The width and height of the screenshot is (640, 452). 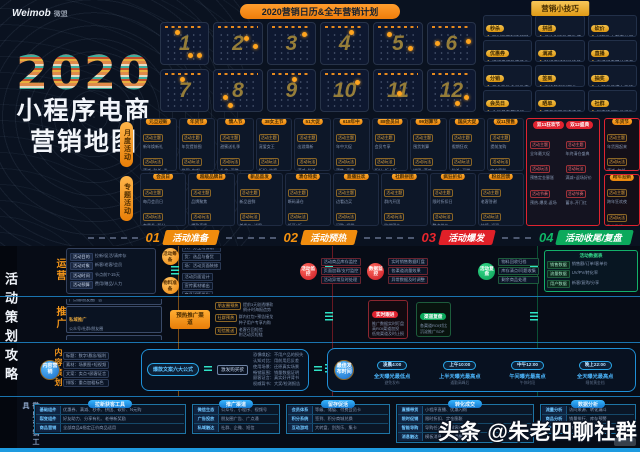 I want to click on activity-row-text: 抽奖+返现, so click(x=490, y=224).